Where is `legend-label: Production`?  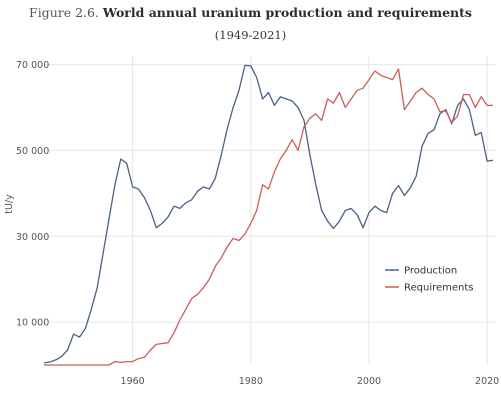
legend-label: Production is located at coordinates (430, 271).